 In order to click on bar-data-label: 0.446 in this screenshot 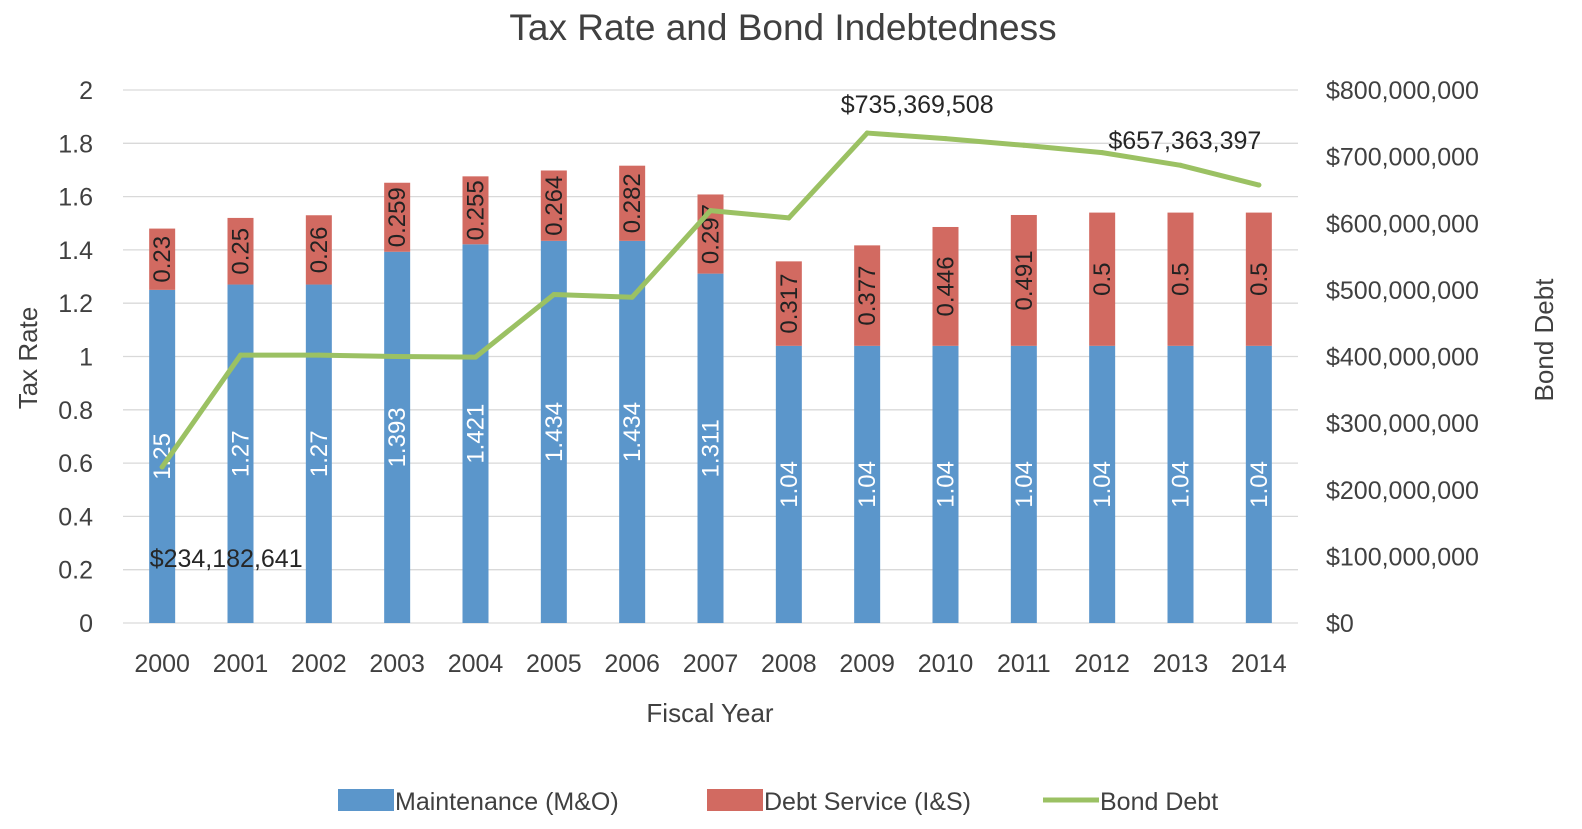, I will do `click(946, 286)`.